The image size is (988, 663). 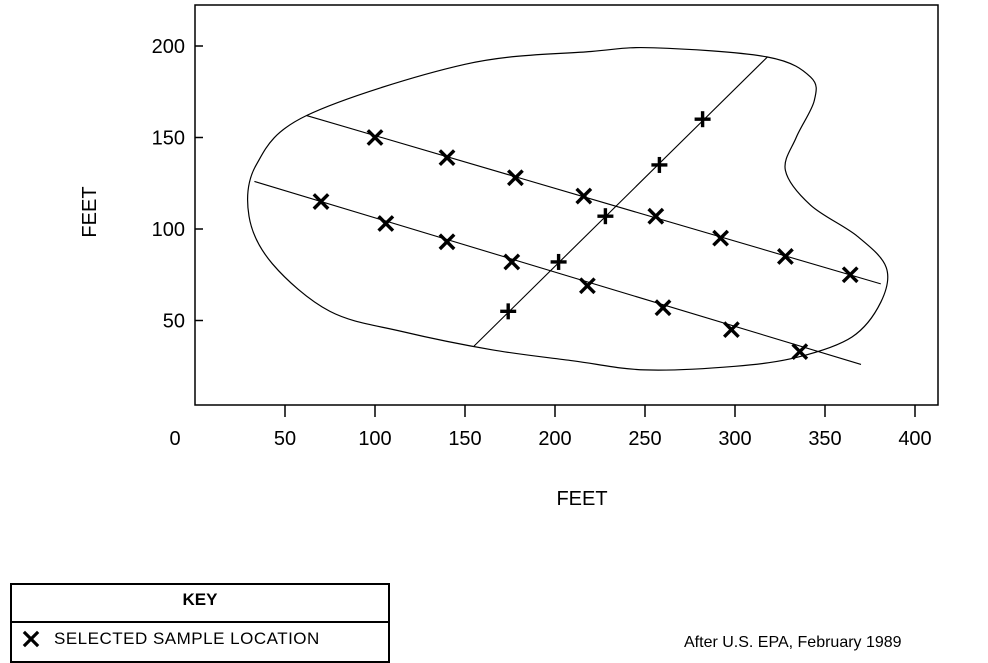 What do you see at coordinates (168, 139) in the screenshot?
I see `y-tick-label: 150` at bounding box center [168, 139].